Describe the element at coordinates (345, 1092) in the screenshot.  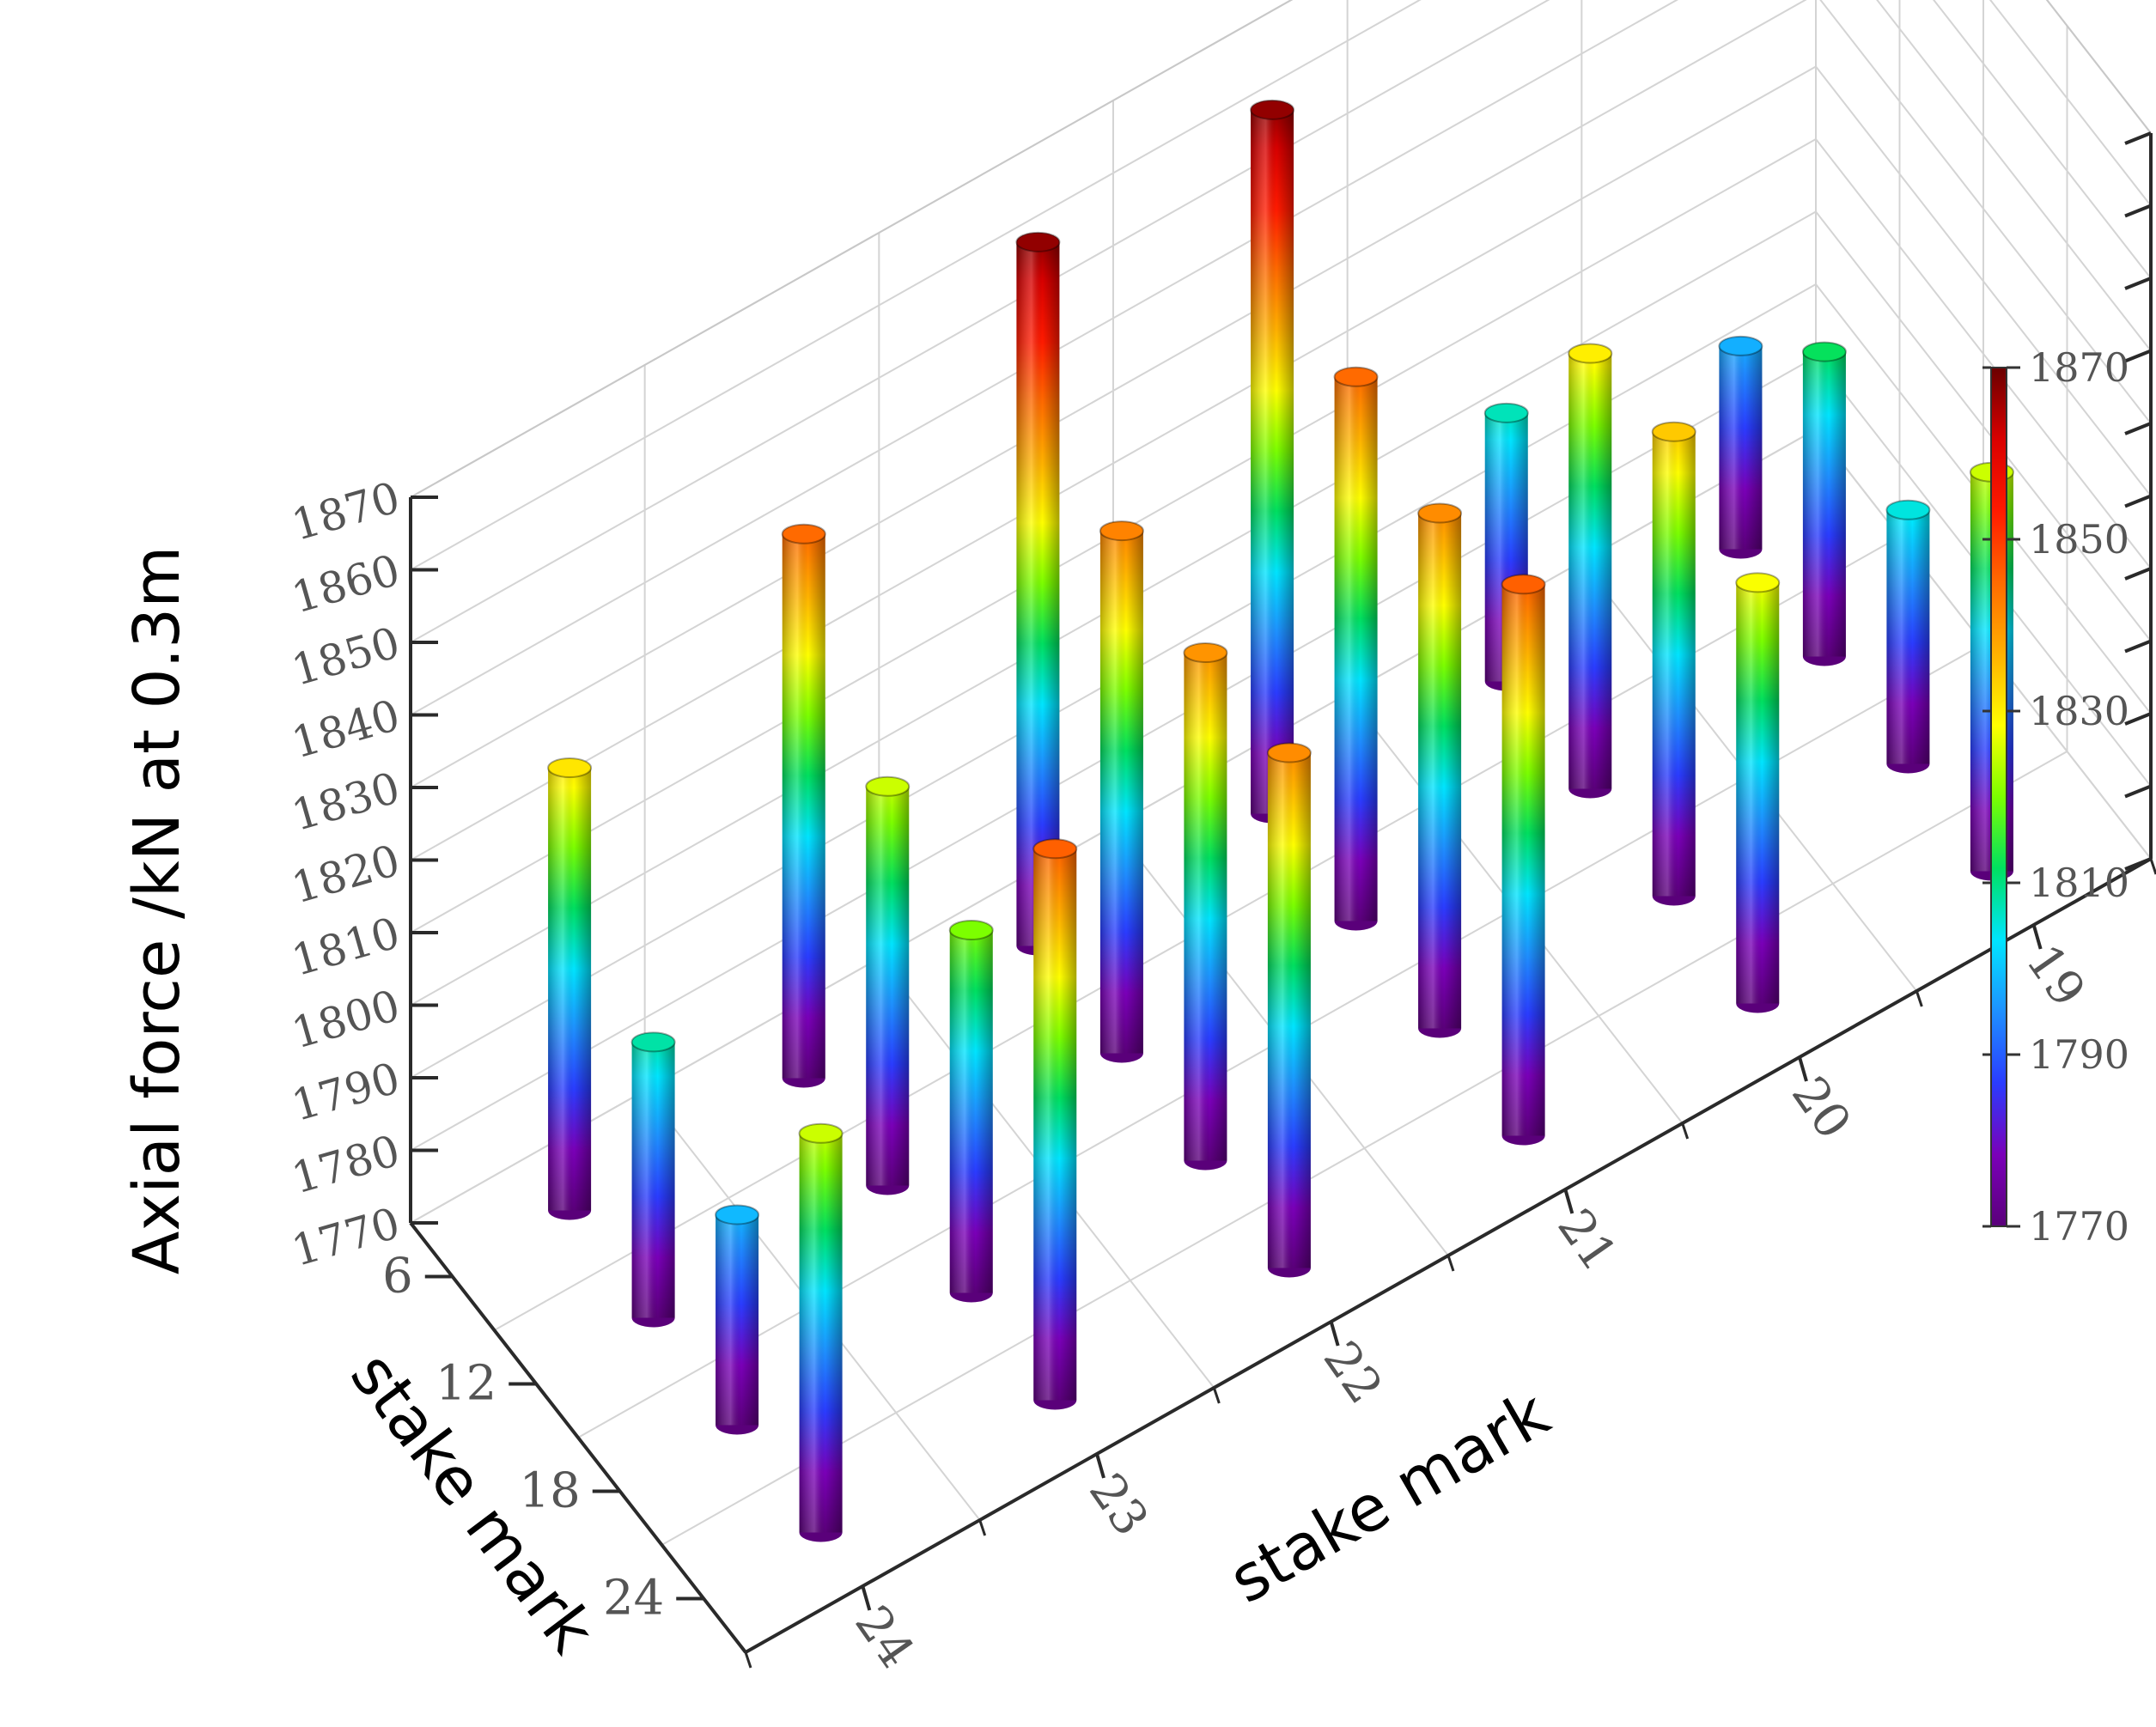
I see `z-tick-label: 1790` at that location.